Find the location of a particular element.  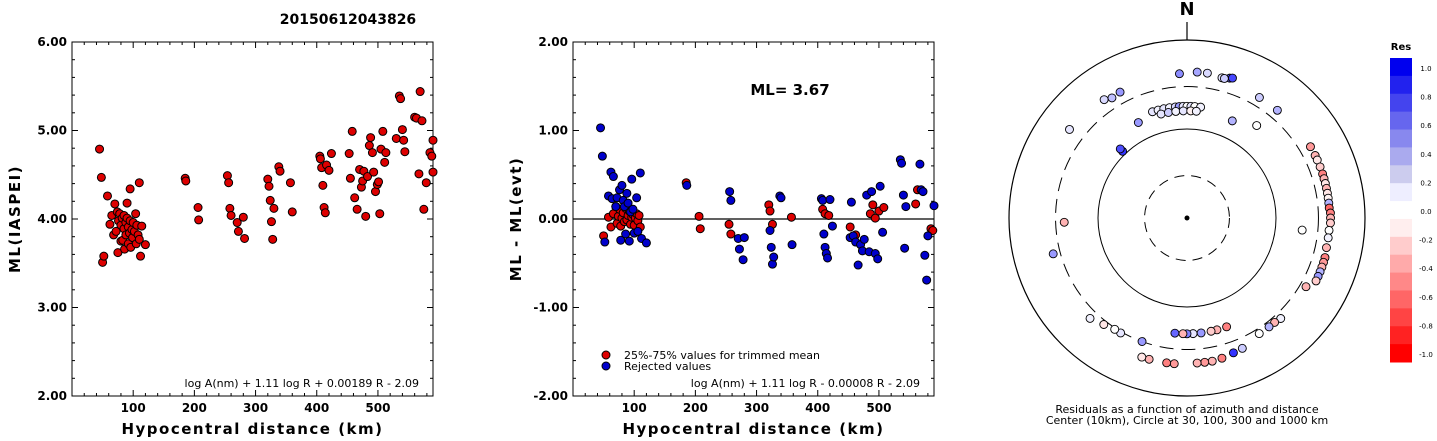

range-circle-100km is located at coordinates (1187, 218).